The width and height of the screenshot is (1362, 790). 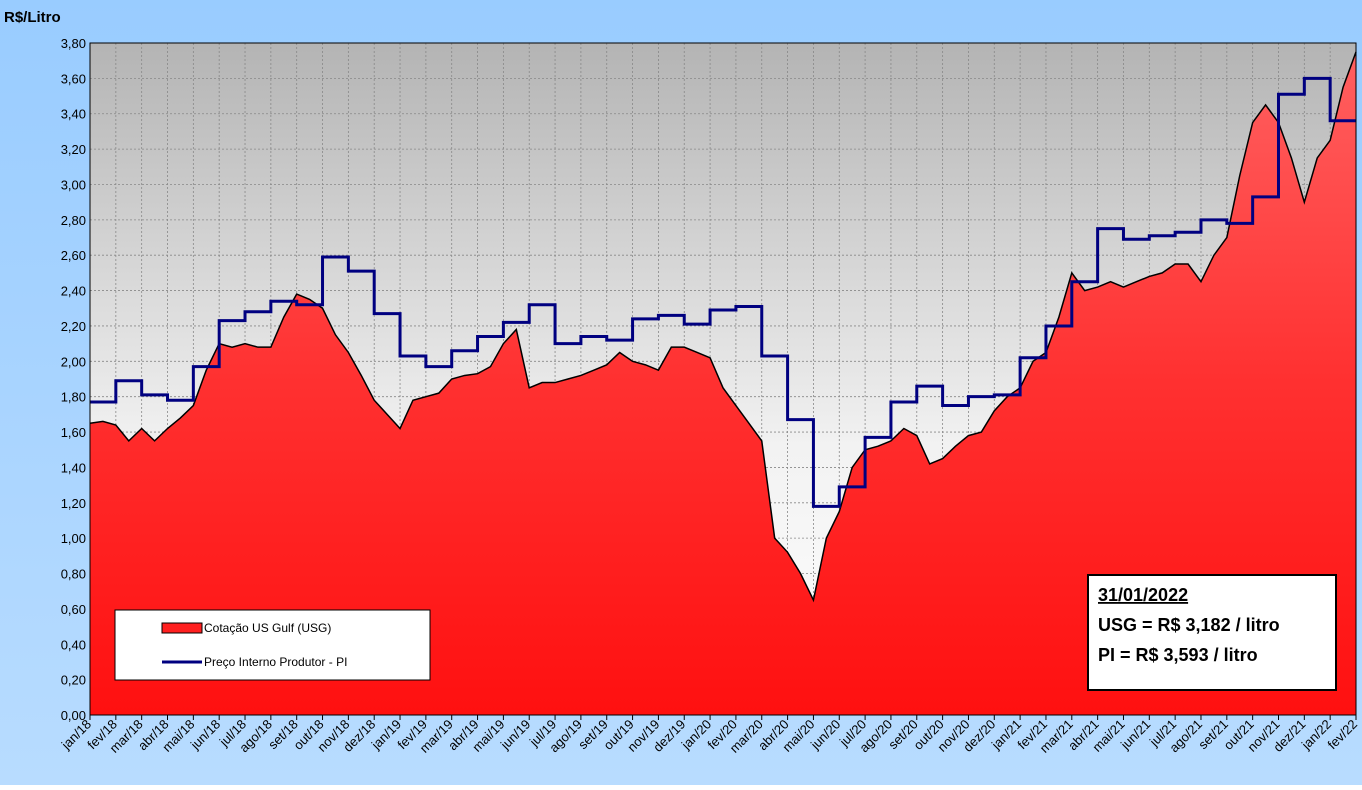 What do you see at coordinates (73, 467) in the screenshot?
I see `y-tick-label: 1,40` at bounding box center [73, 467].